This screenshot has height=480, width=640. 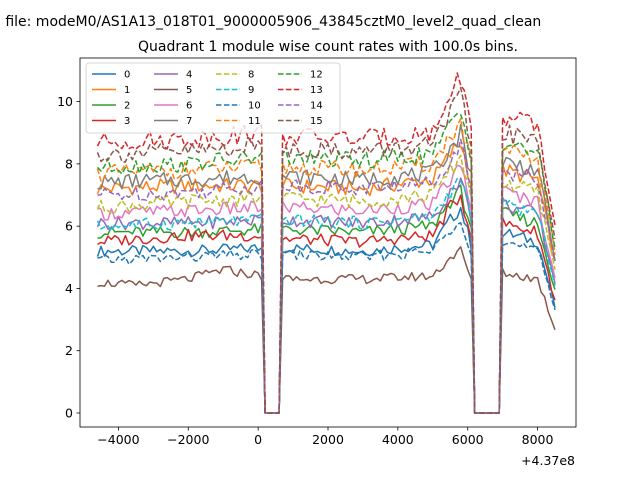 What do you see at coordinates (69, 412) in the screenshot?
I see `y-tick-label: 0` at bounding box center [69, 412].